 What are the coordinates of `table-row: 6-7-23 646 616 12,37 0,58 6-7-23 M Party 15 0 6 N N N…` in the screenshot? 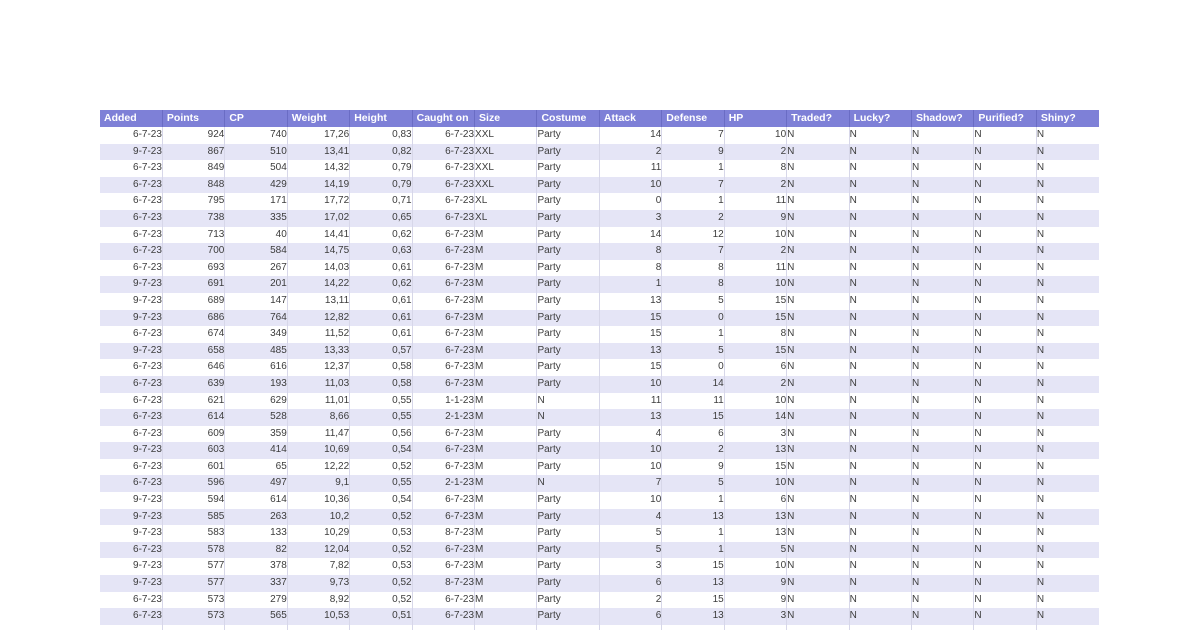 It's located at (599, 367).